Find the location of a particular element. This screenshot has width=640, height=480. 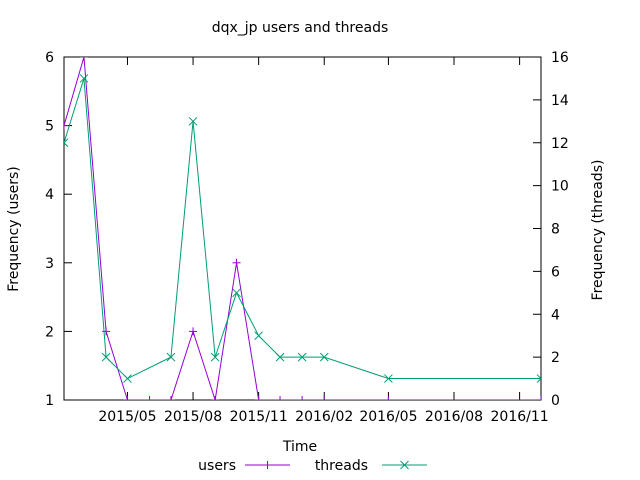

right-y-tick-label: 6 is located at coordinates (555, 272).